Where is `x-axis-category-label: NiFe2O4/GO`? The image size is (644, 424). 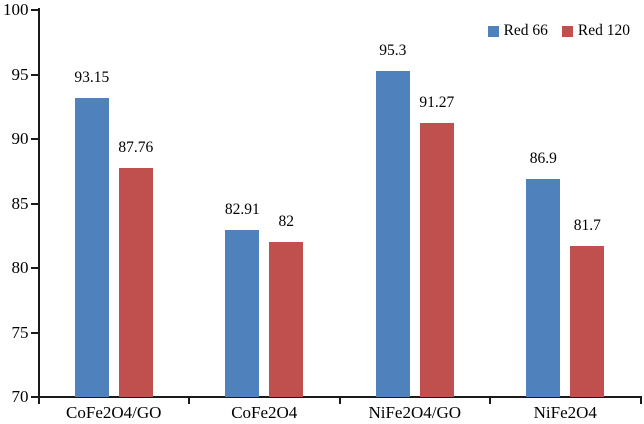 x-axis-category-label: NiFe2O4/GO is located at coordinates (415, 412).